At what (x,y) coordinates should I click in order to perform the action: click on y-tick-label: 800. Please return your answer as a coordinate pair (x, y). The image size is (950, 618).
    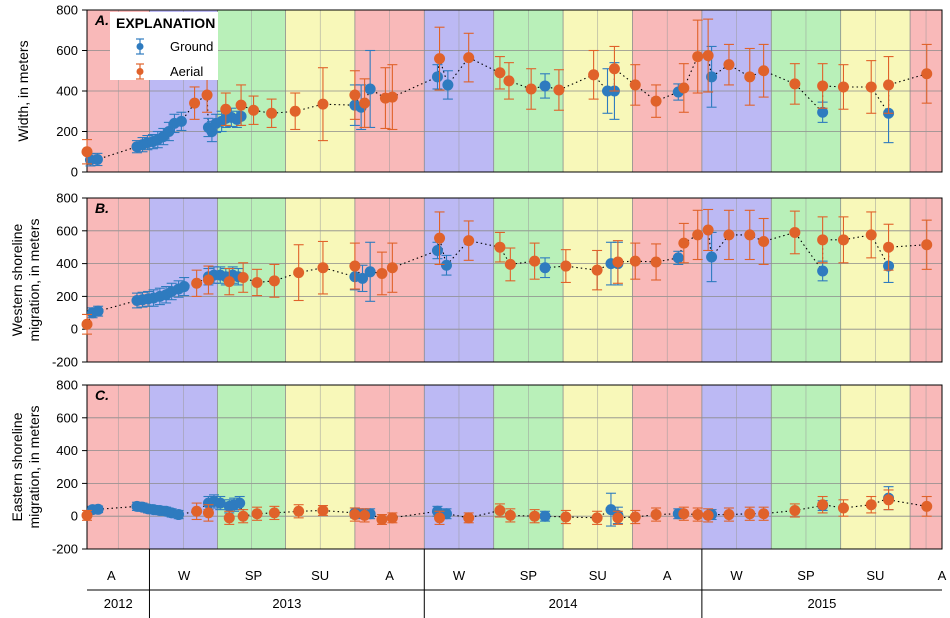
    Looking at the image, I should click on (67, 10).